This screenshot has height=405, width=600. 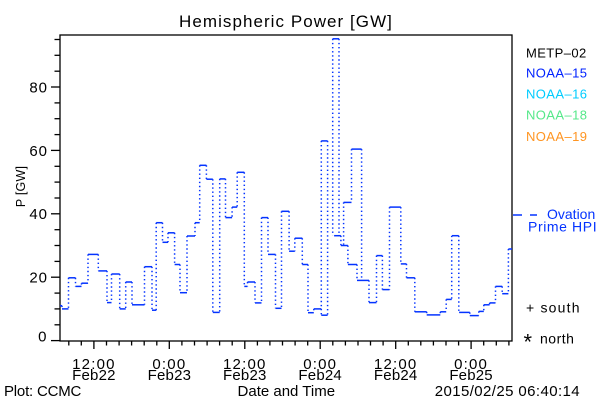 What do you see at coordinates (557, 339) in the screenshot?
I see `svg-text: north` at bounding box center [557, 339].